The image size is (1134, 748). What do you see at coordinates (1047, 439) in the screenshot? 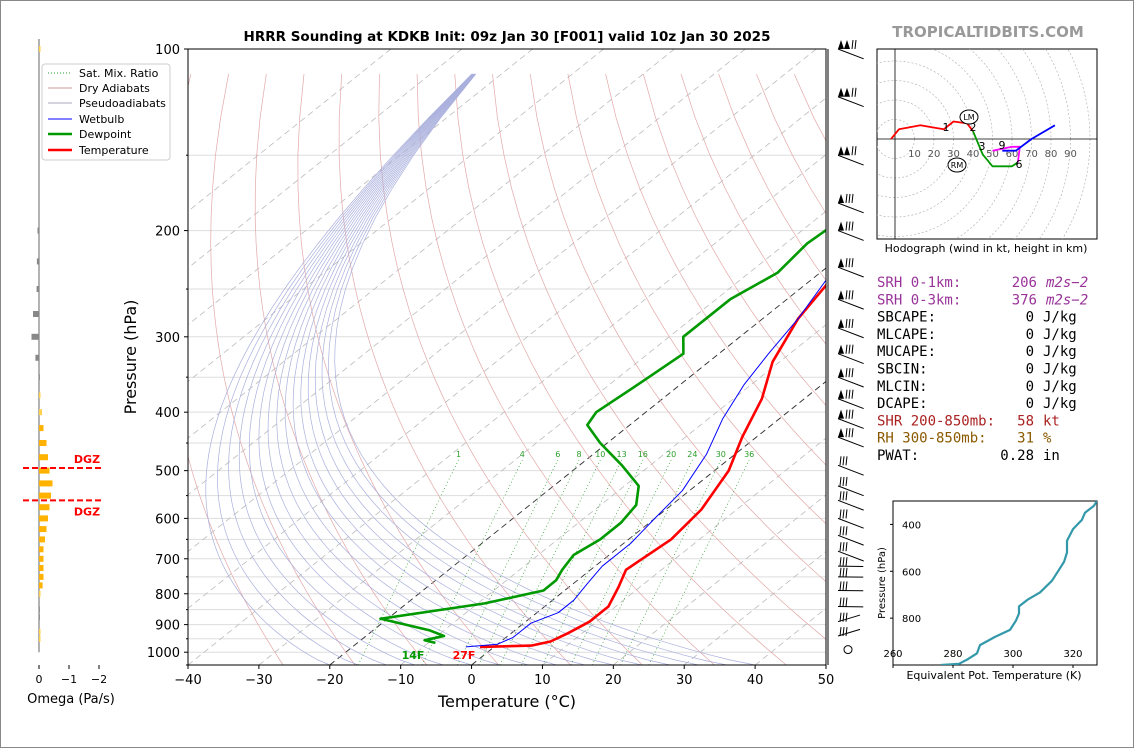
I see `index-unit: %` at bounding box center [1047, 439].